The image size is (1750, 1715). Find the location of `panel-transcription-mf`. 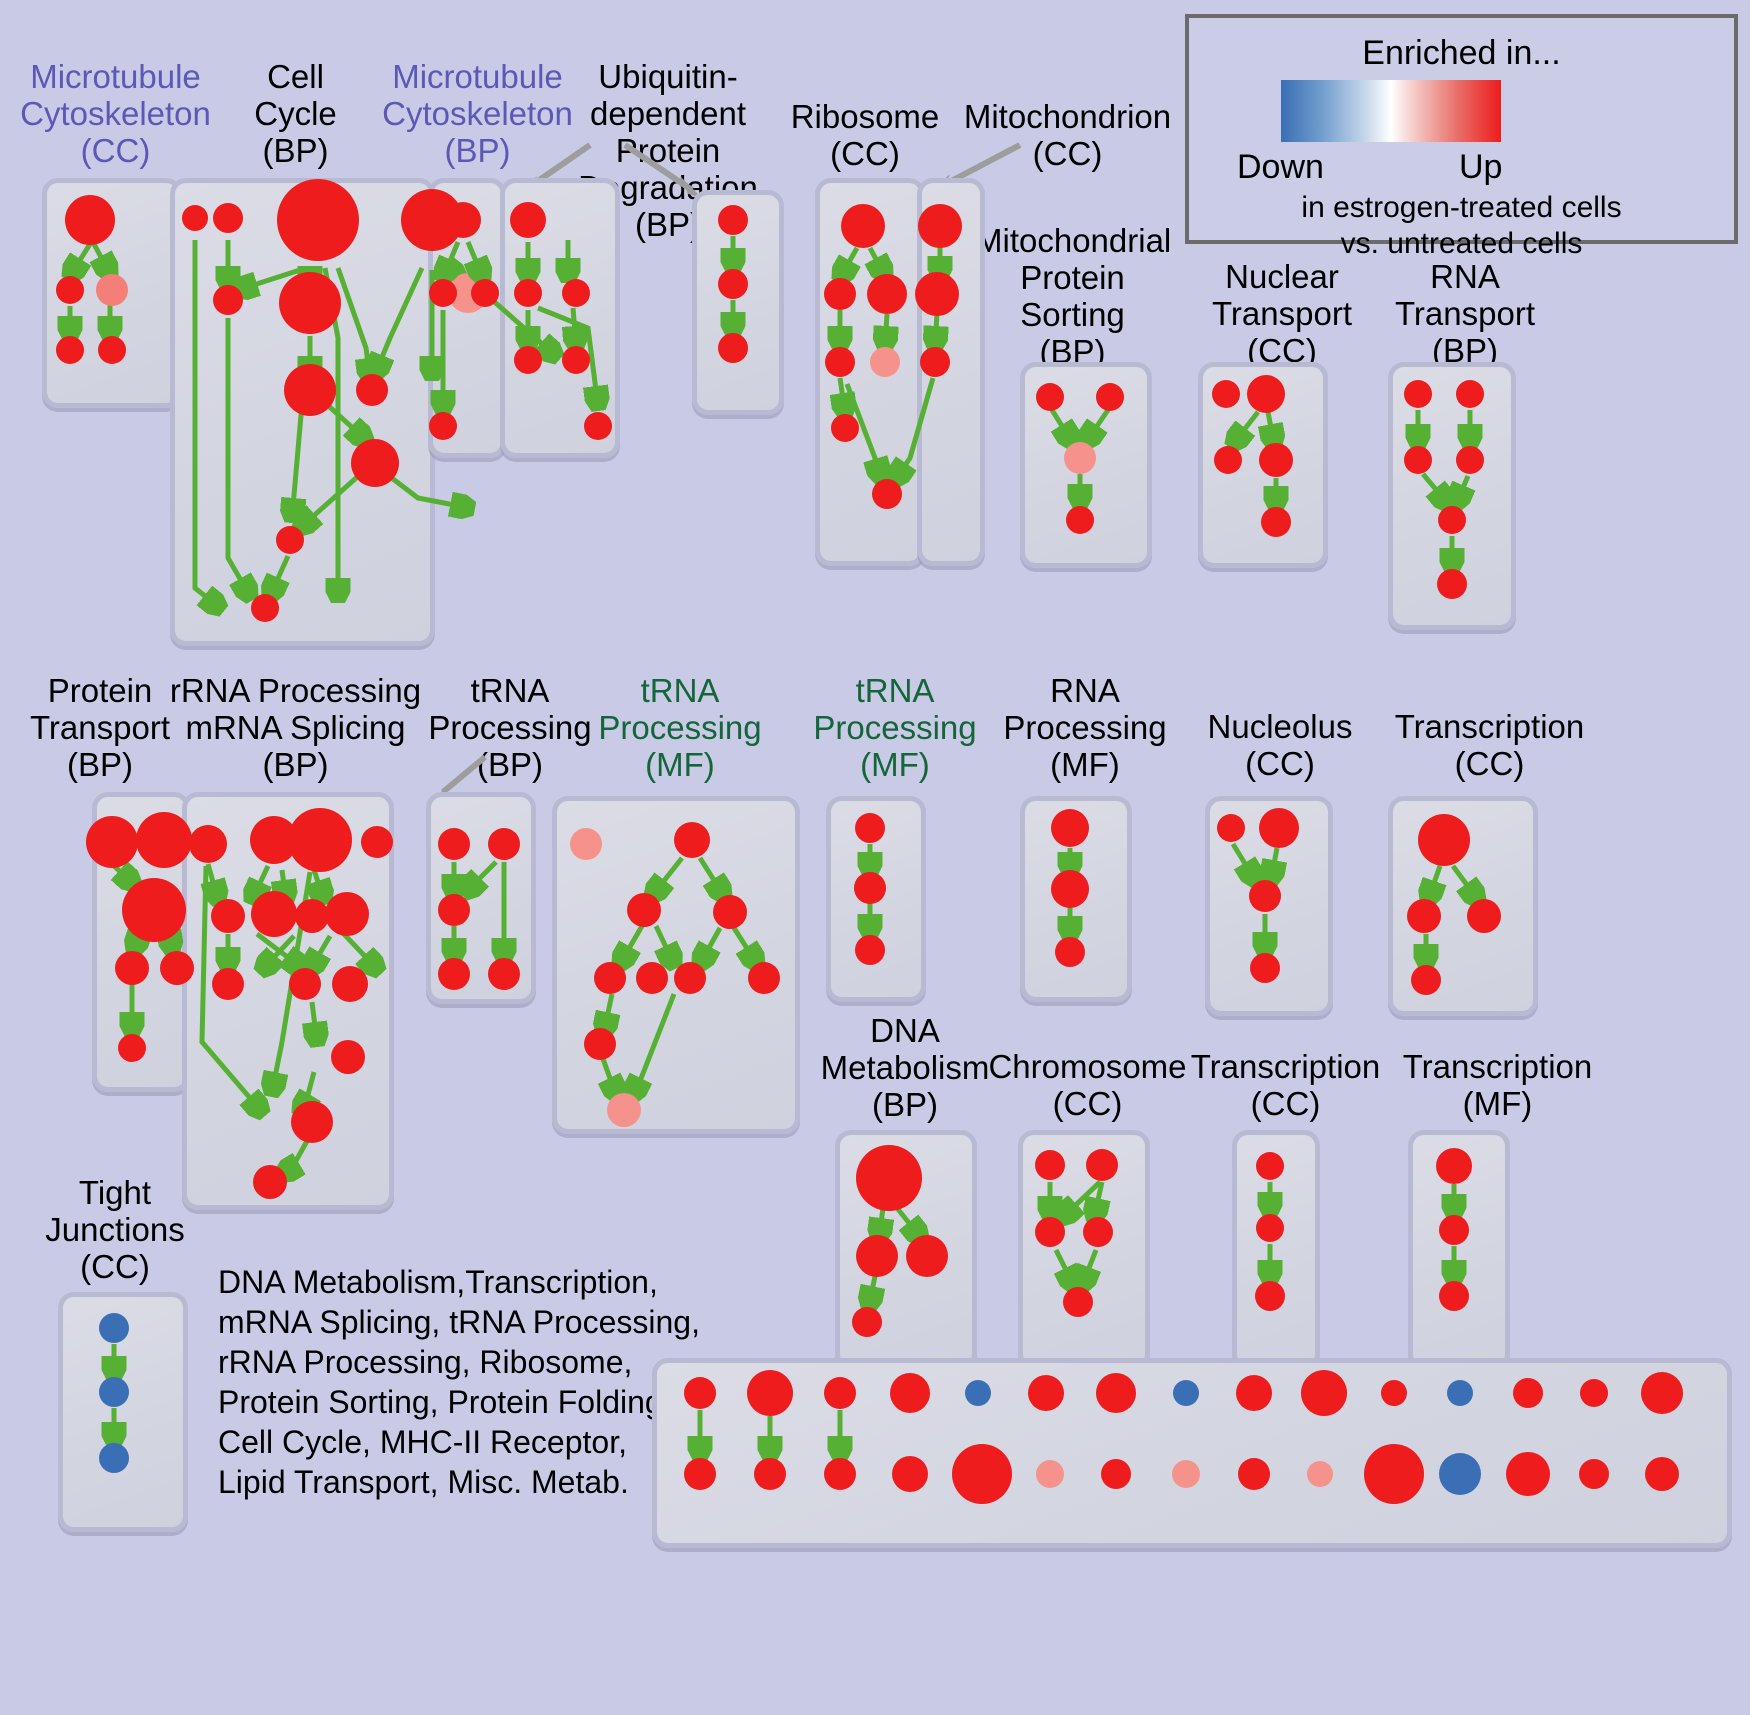

panel-transcription-mf is located at coordinates (1459, 1250).